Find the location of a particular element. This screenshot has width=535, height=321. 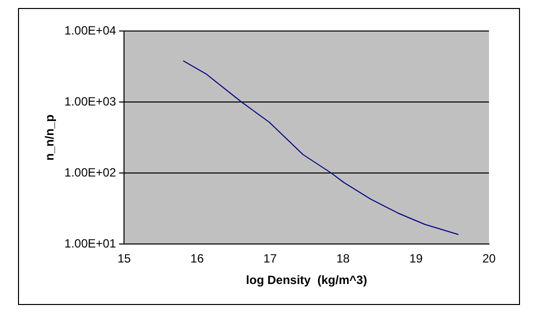

y-tick-label: 1.00E+02 is located at coordinates (90, 172).